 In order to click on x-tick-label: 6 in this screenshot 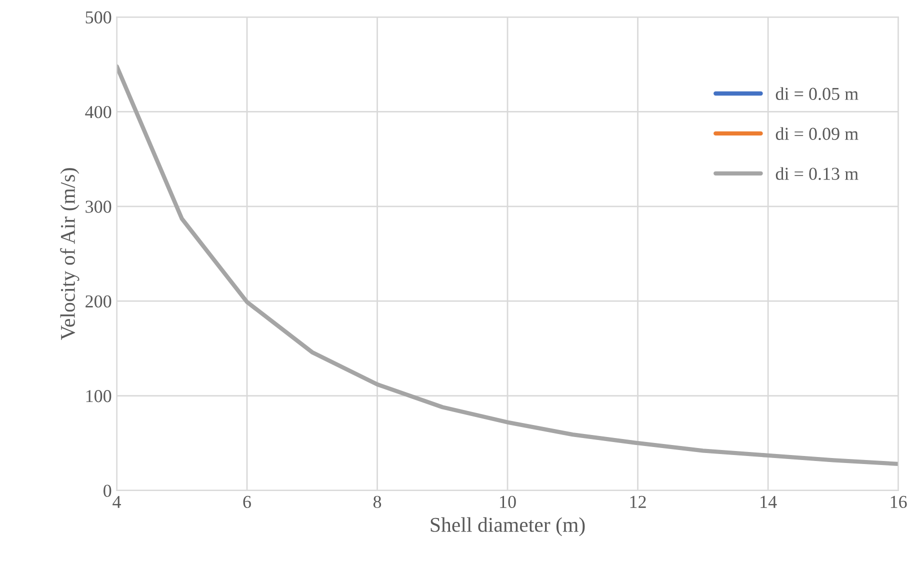, I will do `click(247, 502)`.